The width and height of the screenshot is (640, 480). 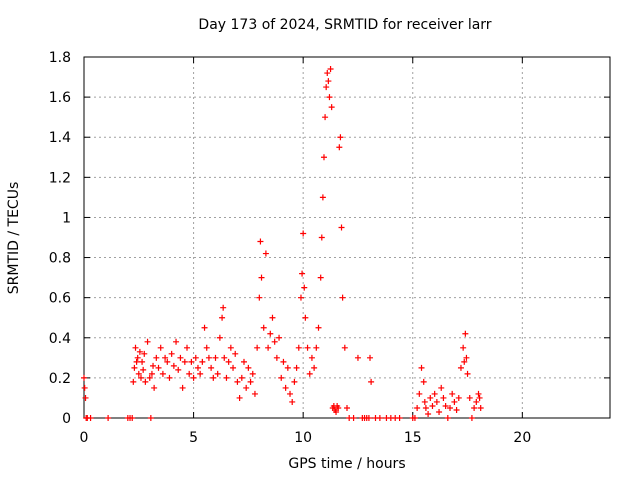 What do you see at coordinates (413, 438) in the screenshot?
I see `x-tick-label: 15` at bounding box center [413, 438].